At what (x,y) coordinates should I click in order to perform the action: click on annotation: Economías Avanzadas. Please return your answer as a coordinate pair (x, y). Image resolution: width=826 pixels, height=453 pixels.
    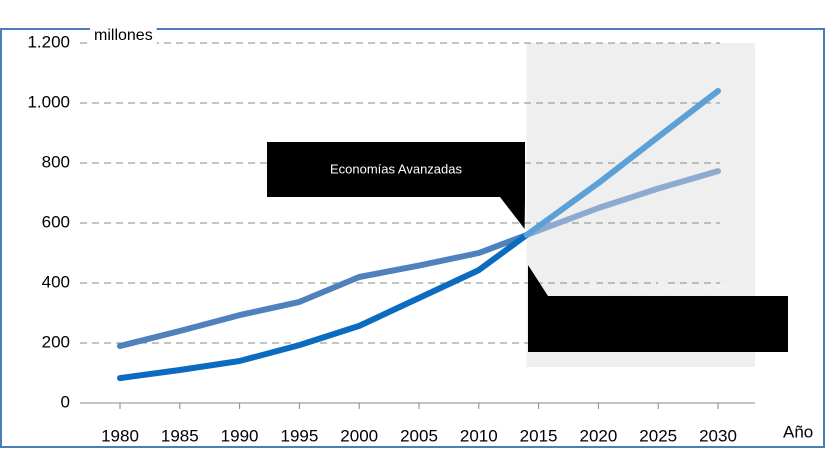
    Looking at the image, I should click on (396, 168).